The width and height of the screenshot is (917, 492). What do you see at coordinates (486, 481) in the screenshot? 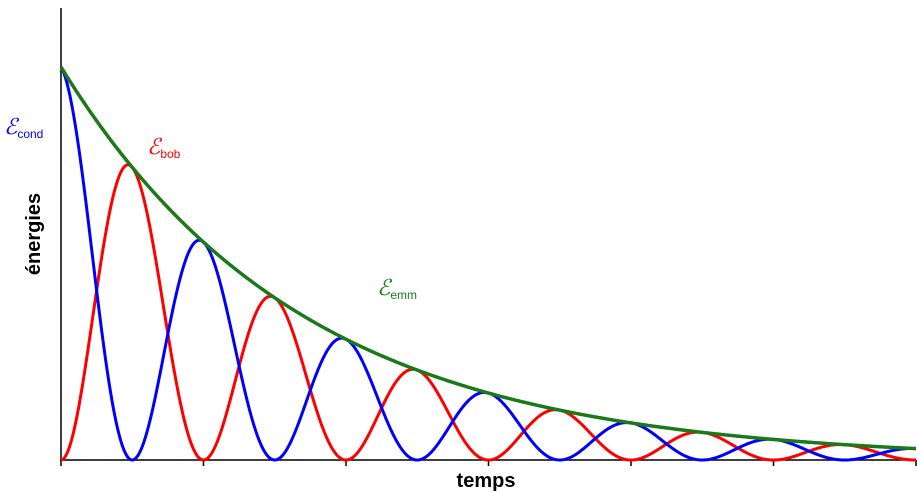
I see `x-axis-title: temps` at bounding box center [486, 481].